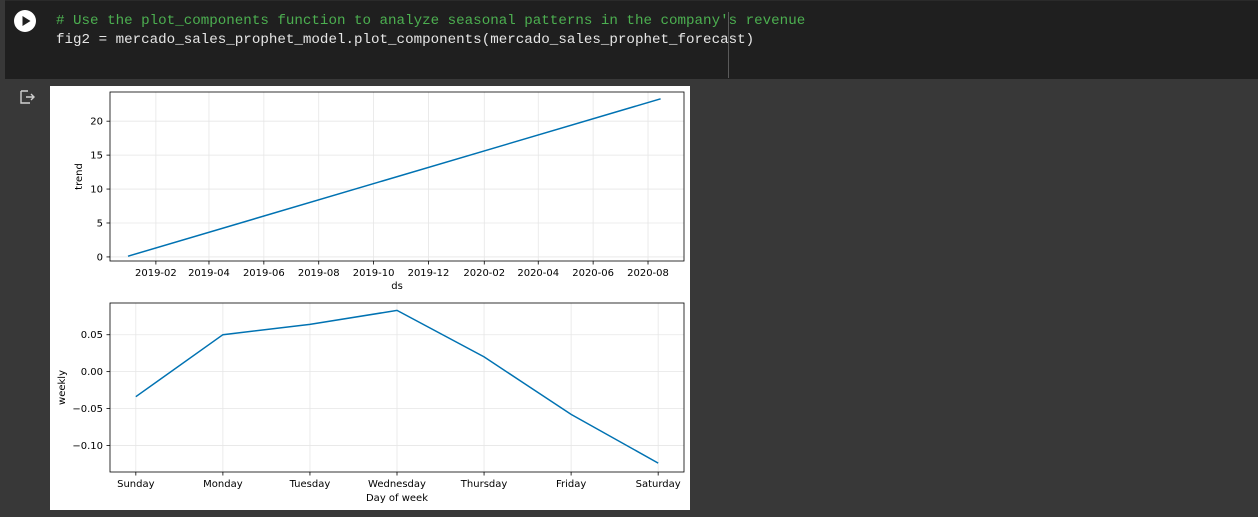  What do you see at coordinates (87, 409) in the screenshot?
I see `weekly-y-tick-label: −0.05` at bounding box center [87, 409].